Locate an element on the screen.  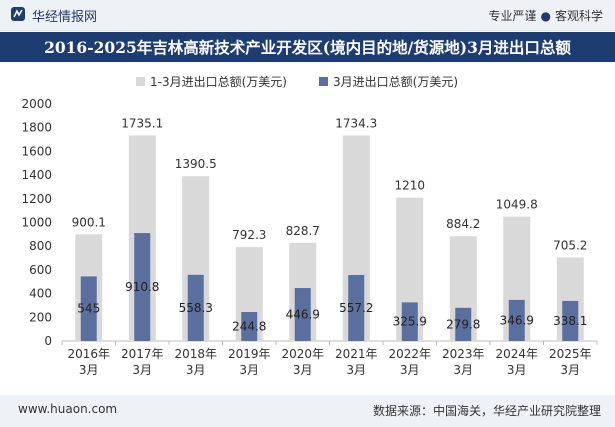
x-tick-label: 2022年 is located at coordinates (409, 354).